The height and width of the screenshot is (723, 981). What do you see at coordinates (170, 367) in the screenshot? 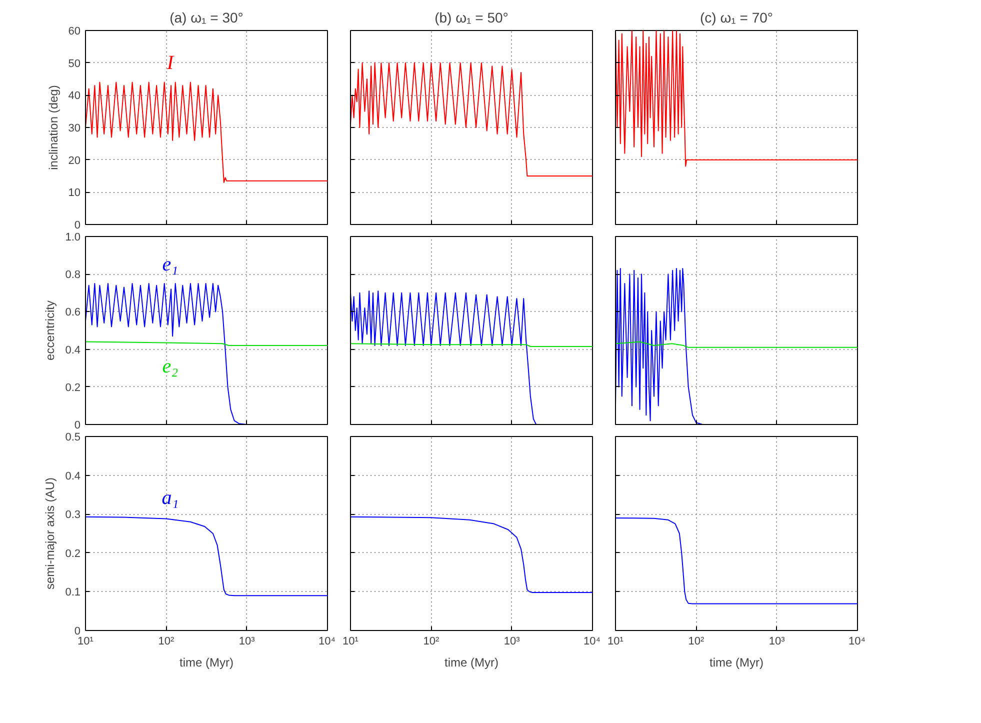
I see `series-label: e₂` at bounding box center [170, 367].